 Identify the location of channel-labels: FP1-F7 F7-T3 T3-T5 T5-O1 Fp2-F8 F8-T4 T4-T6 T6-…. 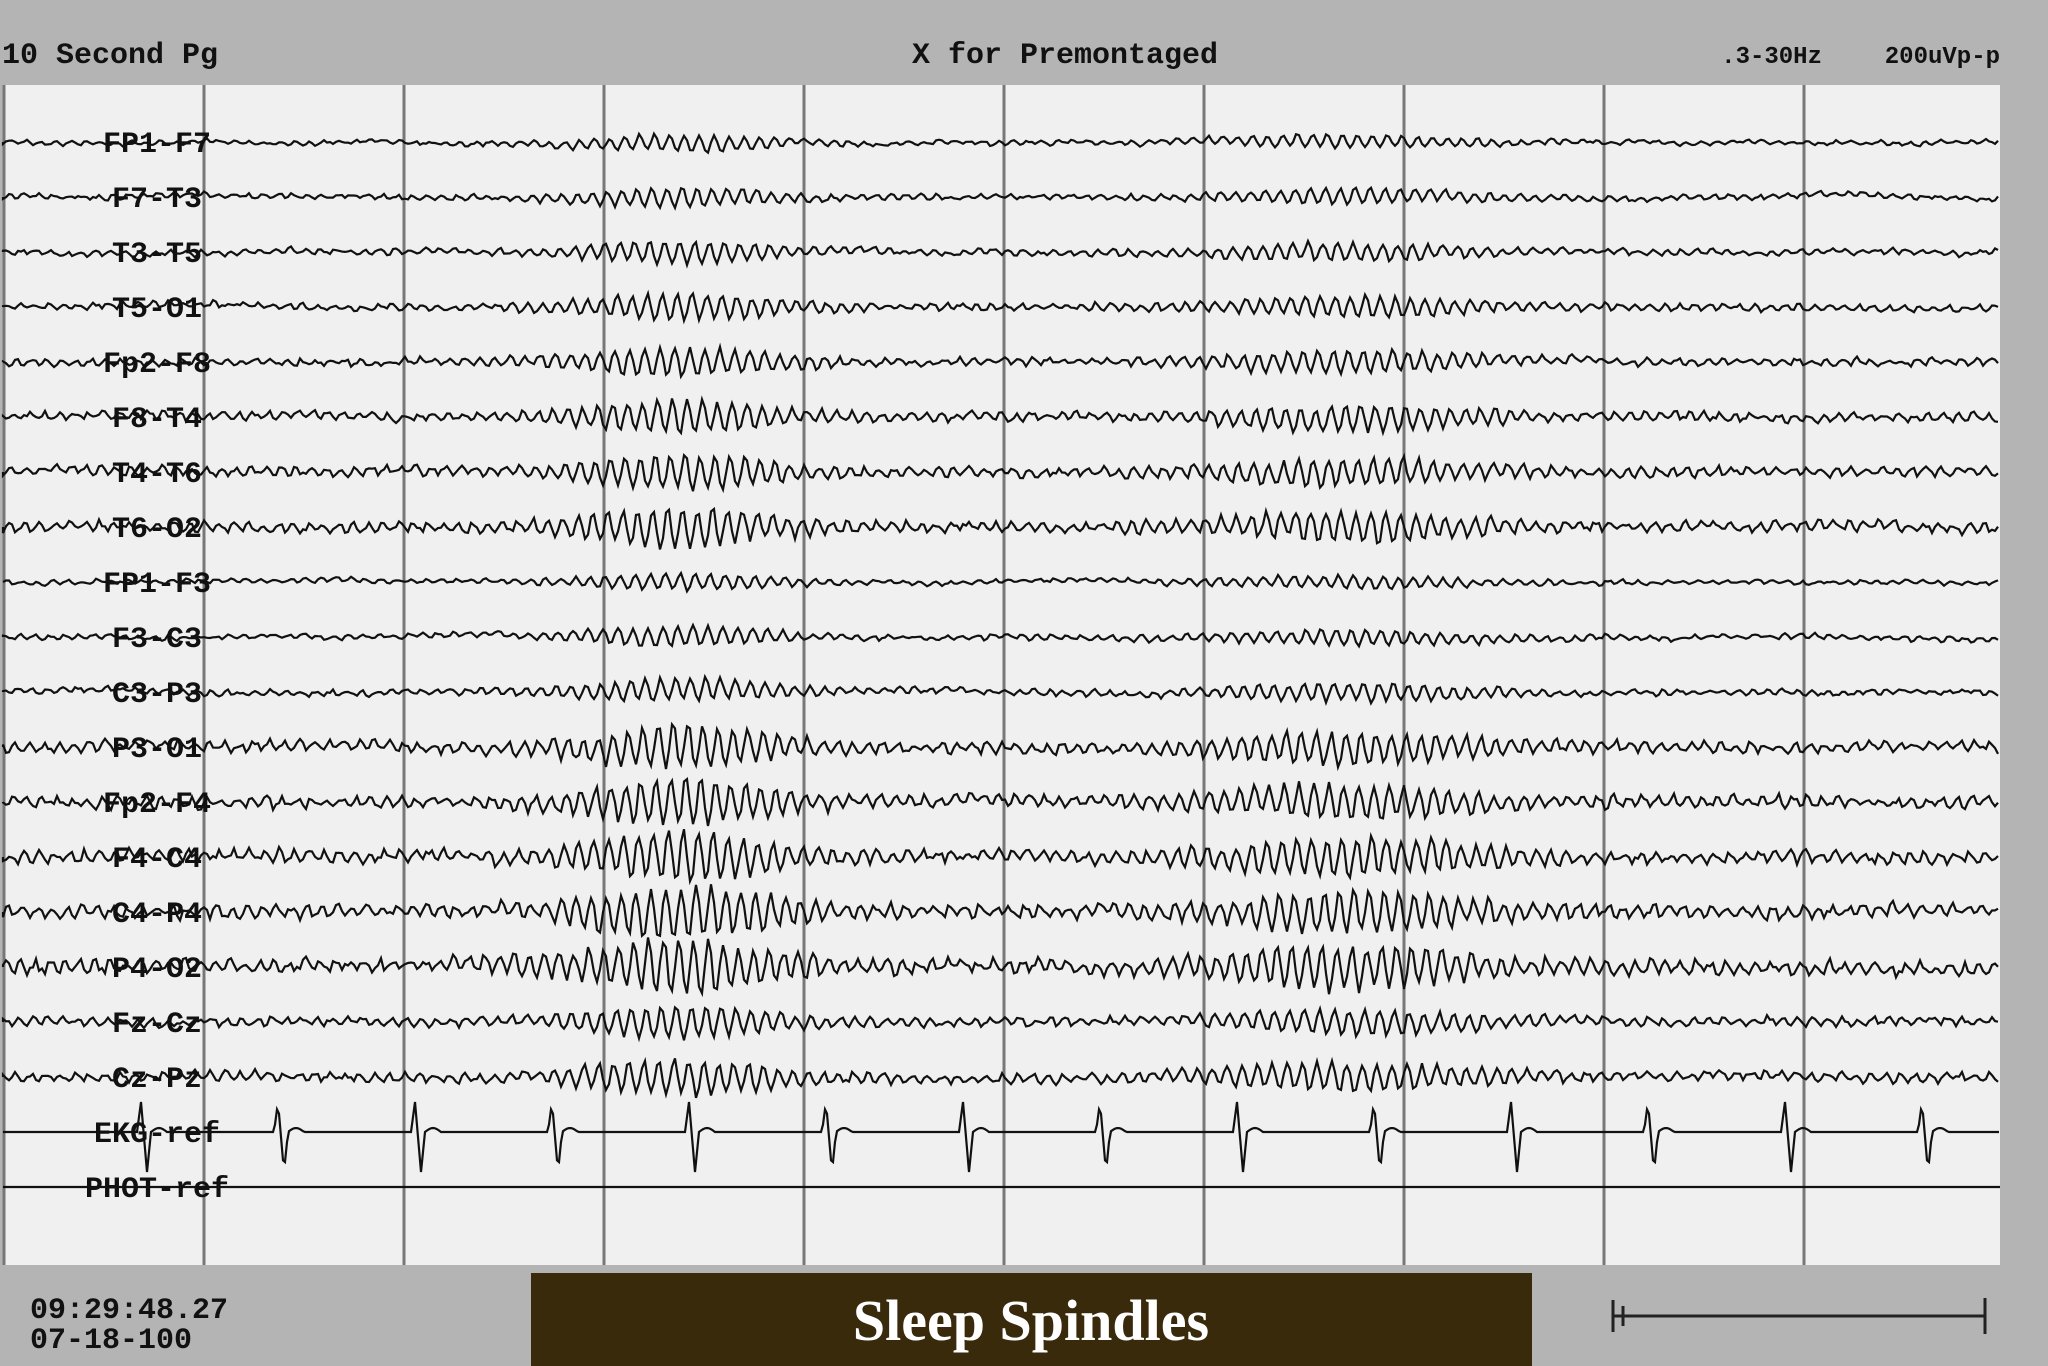
(157, 667).